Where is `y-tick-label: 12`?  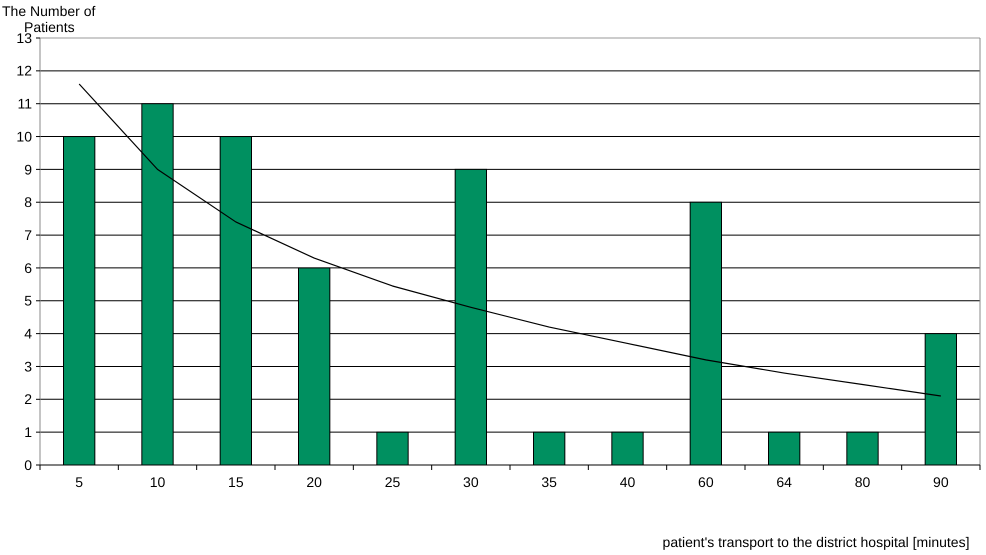 y-tick-label: 12 is located at coordinates (24, 70).